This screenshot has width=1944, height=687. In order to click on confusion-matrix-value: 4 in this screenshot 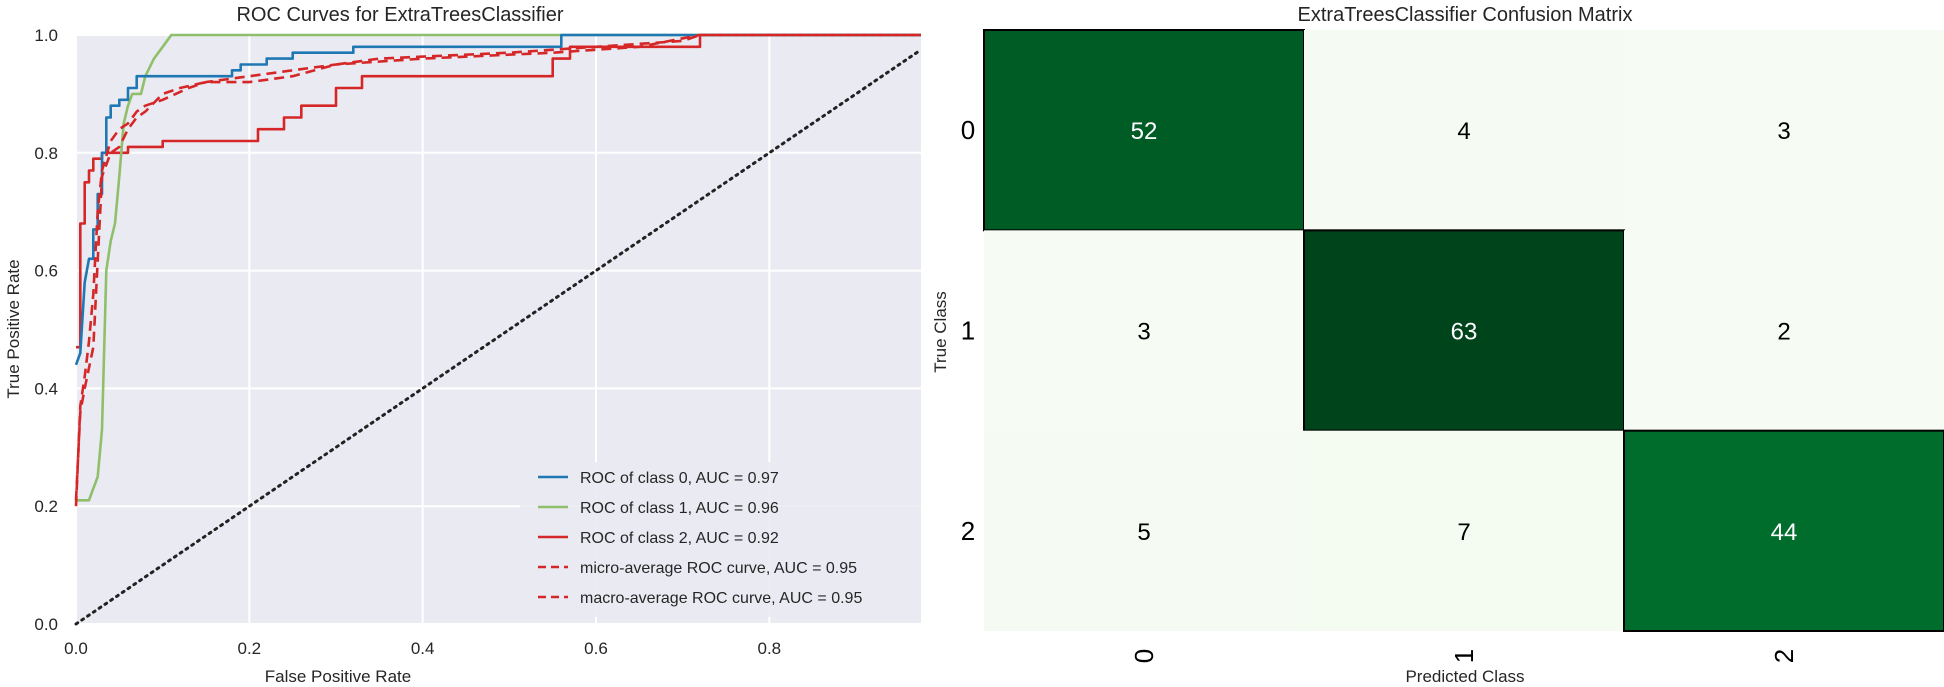, I will do `click(1463, 131)`.